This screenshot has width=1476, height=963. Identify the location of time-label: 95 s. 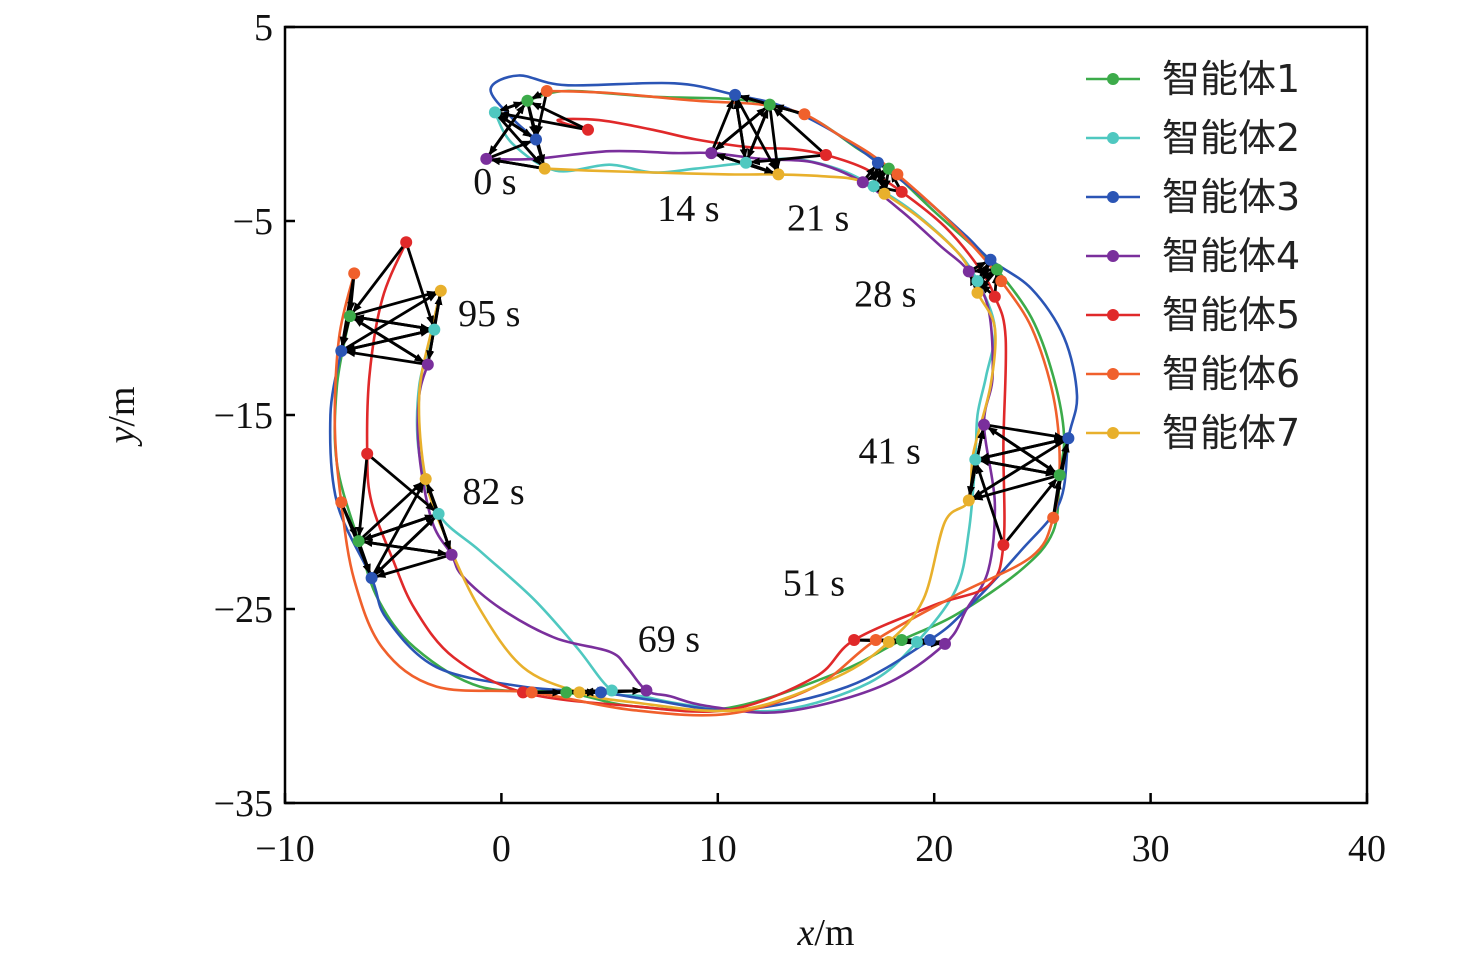
(489, 314).